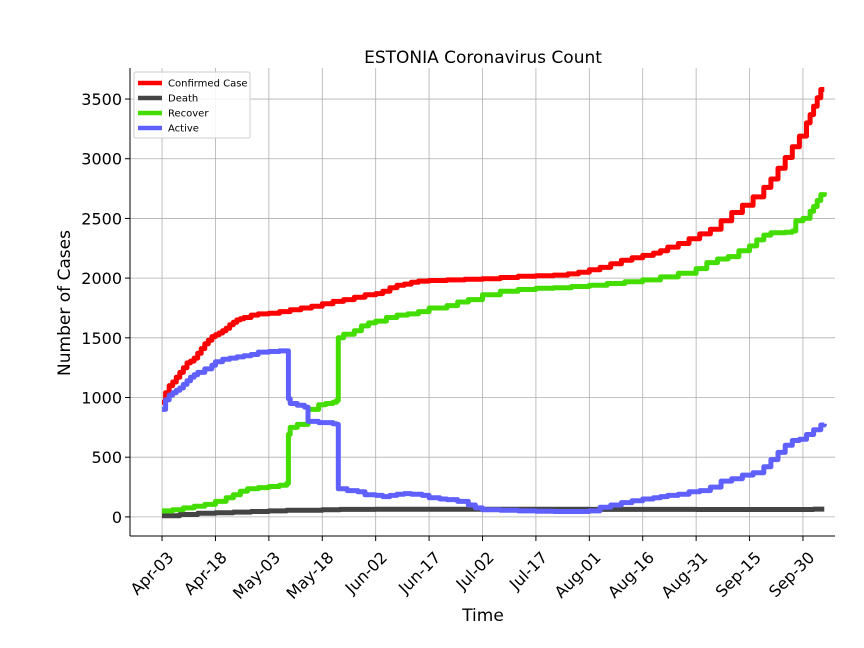  Describe the element at coordinates (309, 575) in the screenshot. I see `x-tick-label: May-18` at that location.